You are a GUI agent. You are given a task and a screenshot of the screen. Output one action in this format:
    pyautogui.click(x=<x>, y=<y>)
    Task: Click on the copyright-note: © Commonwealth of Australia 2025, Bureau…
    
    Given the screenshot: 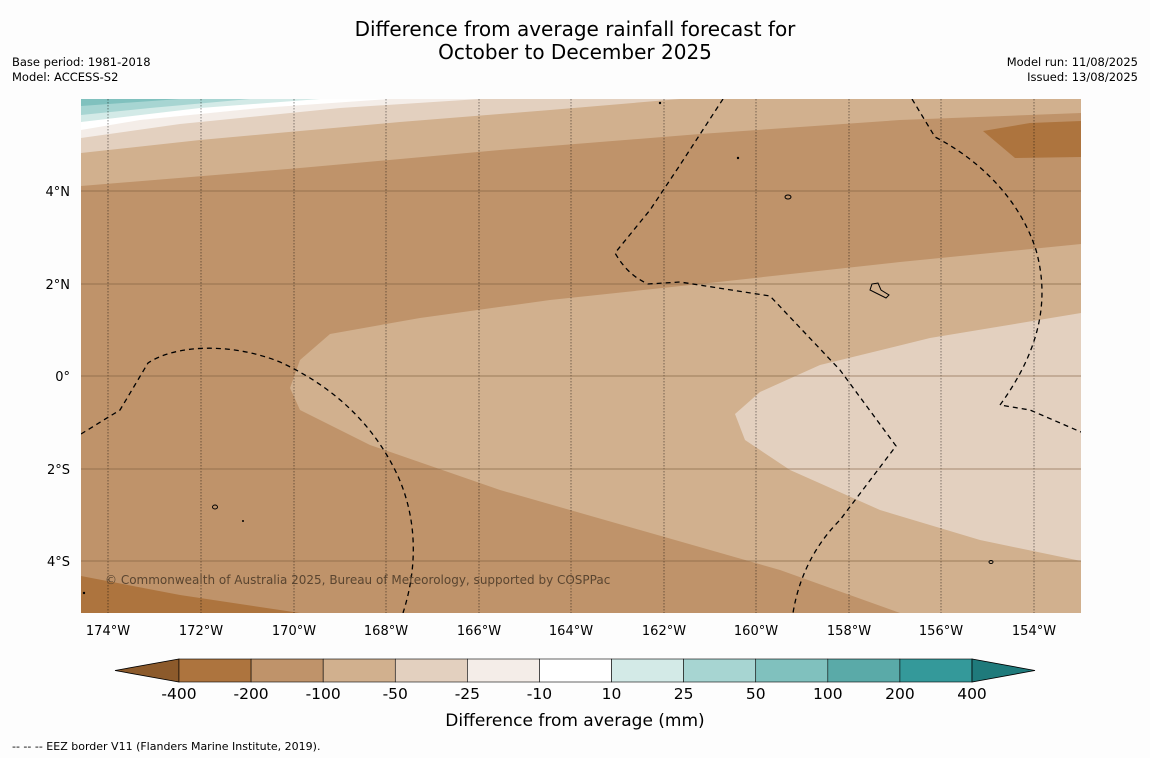 What is the action you would take?
    pyautogui.click(x=357, y=580)
    